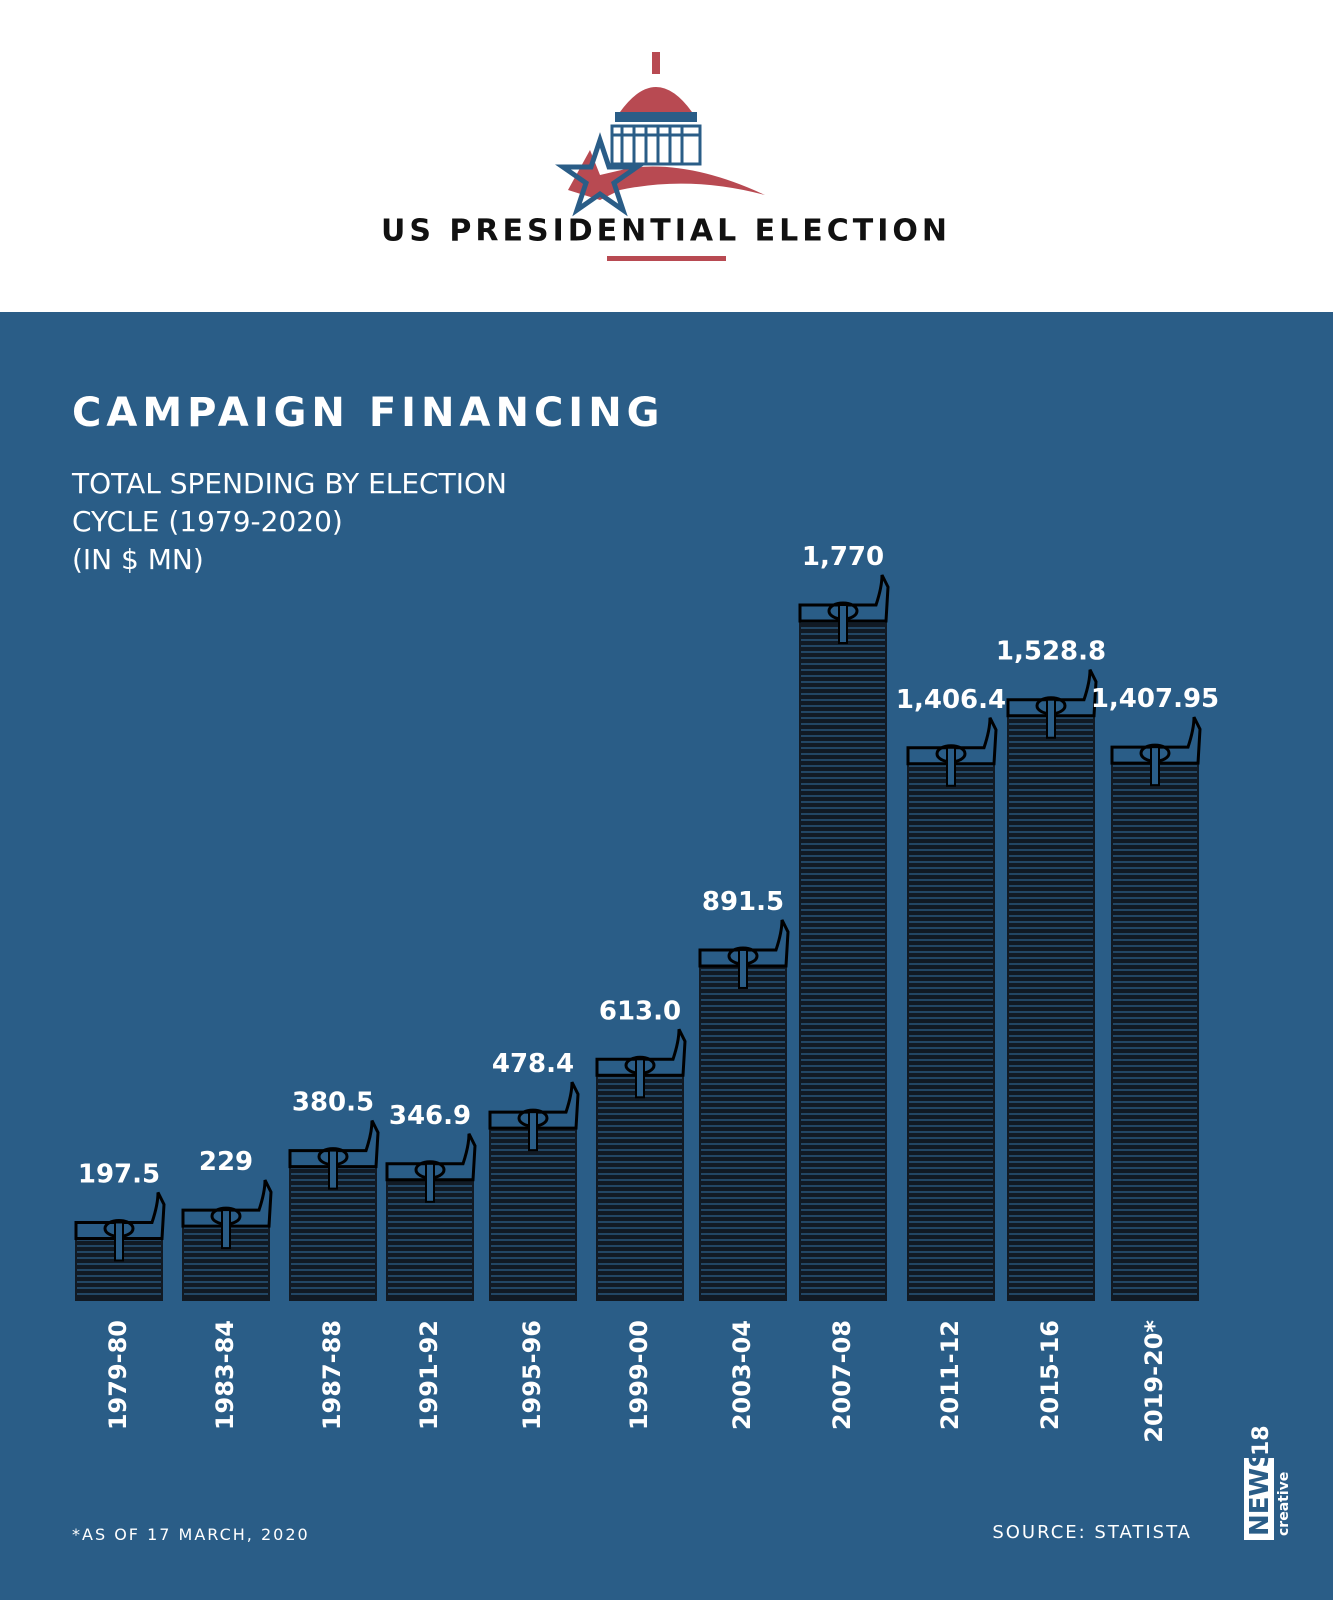 The width and height of the screenshot is (1333, 1604). I want to click on value-label: 197.5, so click(119, 1174).